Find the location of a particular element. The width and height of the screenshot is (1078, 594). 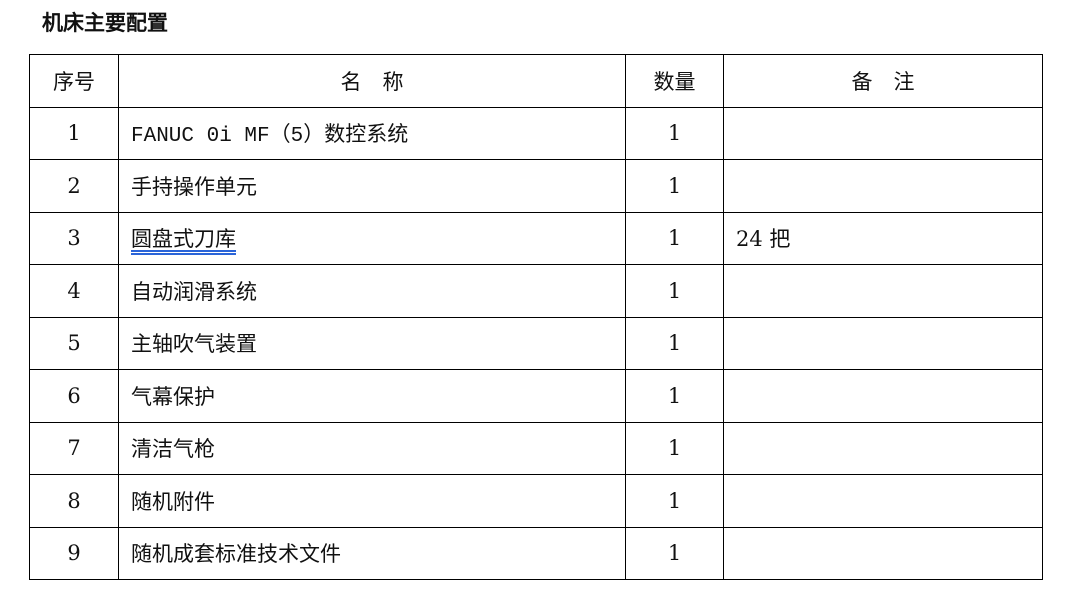

table-row: 6 气幕保护 1 is located at coordinates (536, 396).